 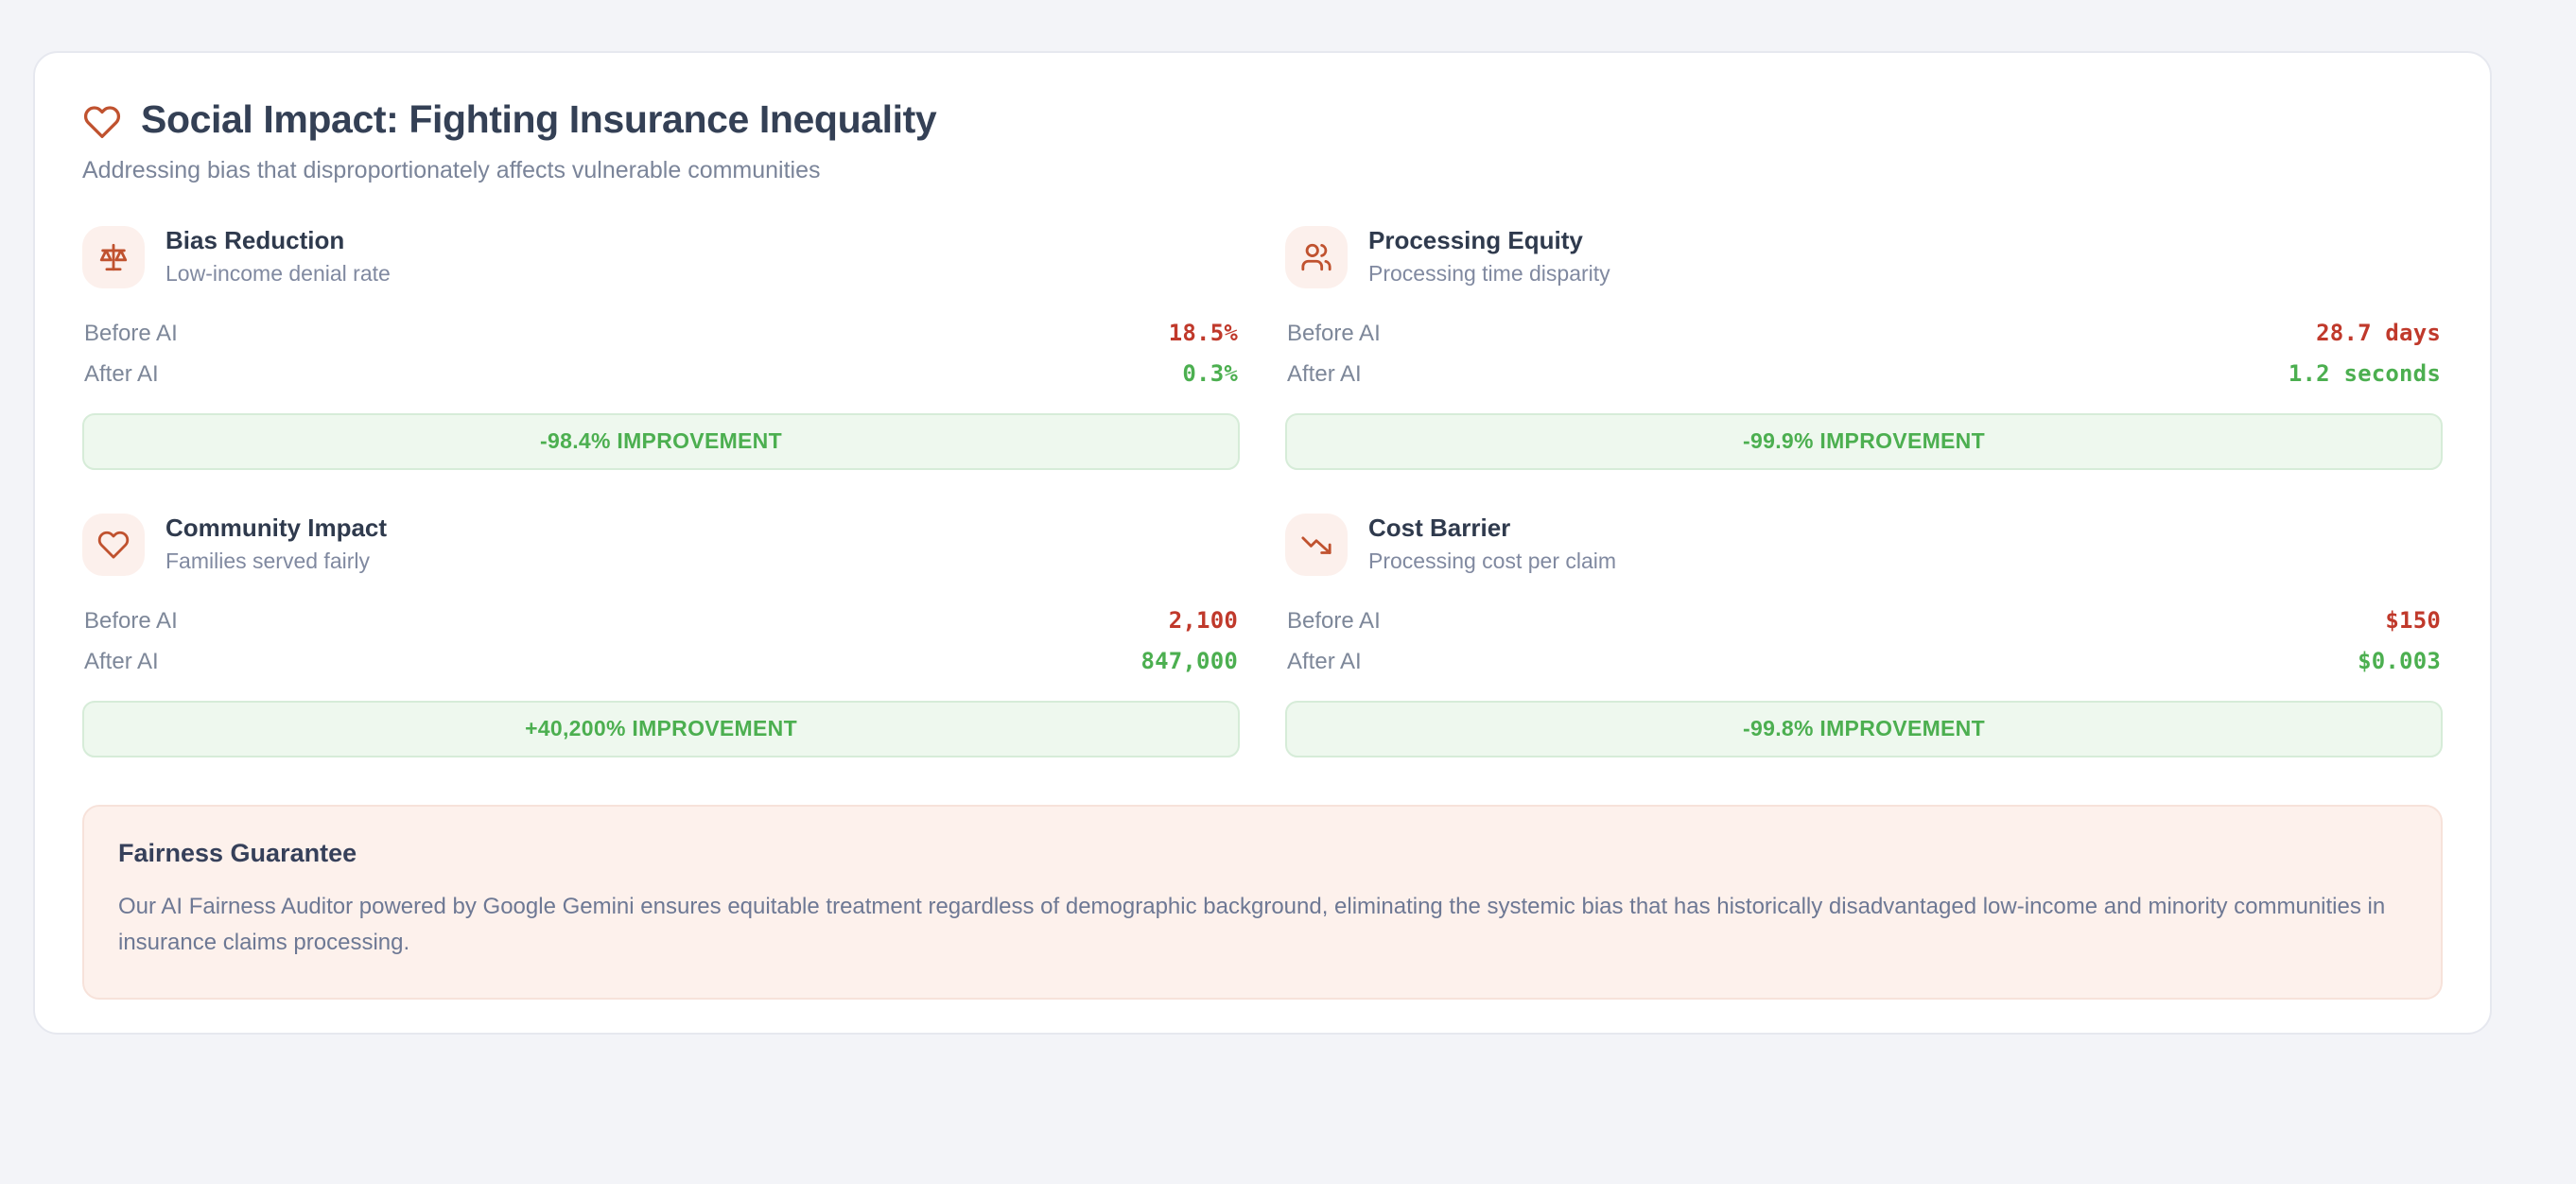 What do you see at coordinates (1864, 728) in the screenshot?
I see `improvement-badge: -99.8% IMPROVEMENT` at bounding box center [1864, 728].